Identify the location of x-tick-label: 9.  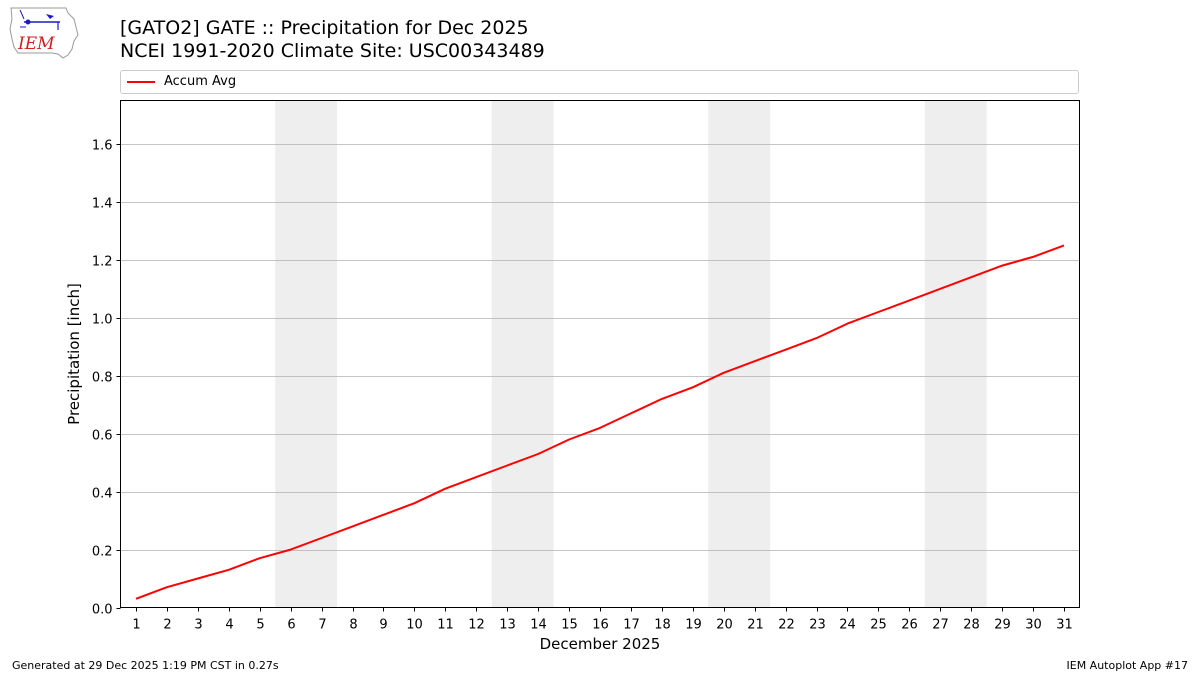
(383, 625).